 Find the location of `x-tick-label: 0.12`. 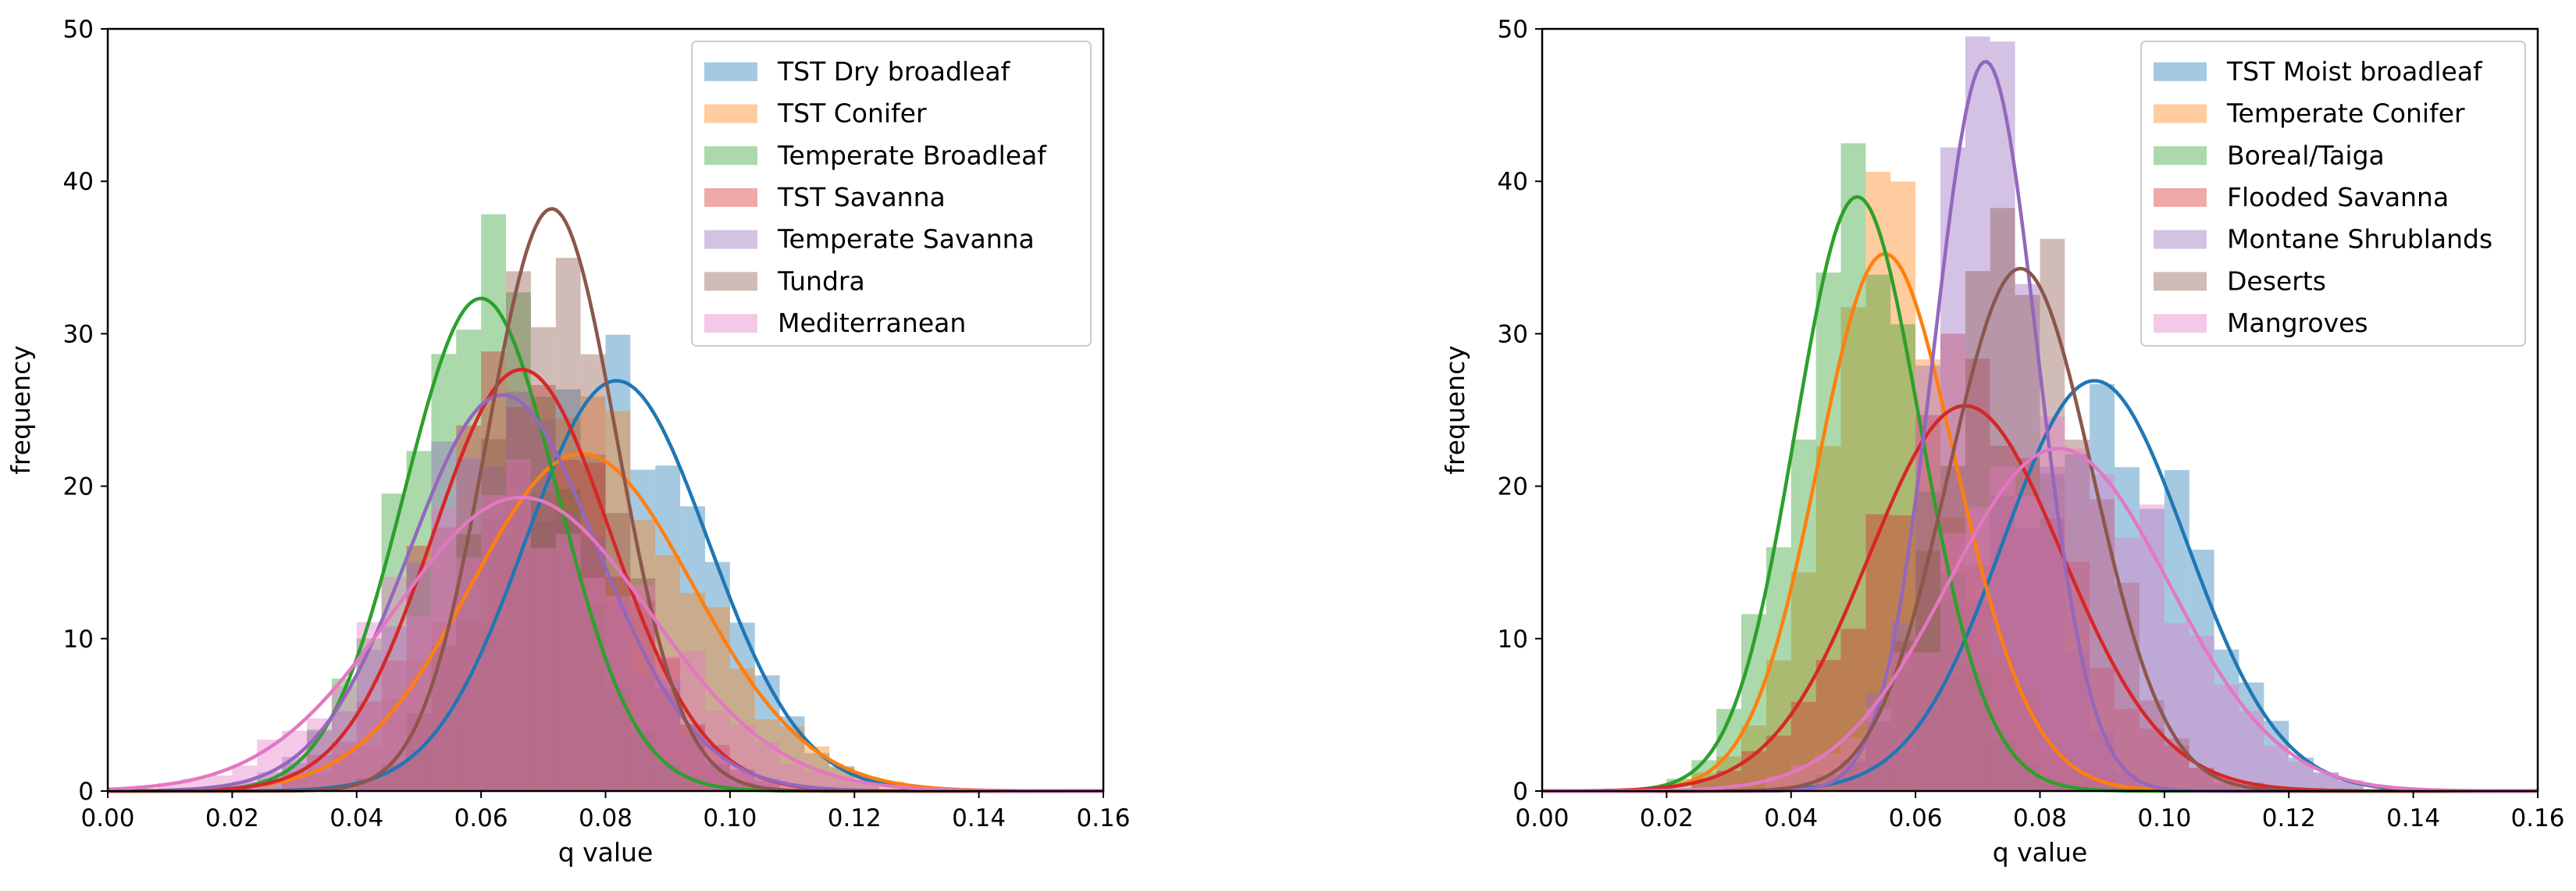

x-tick-label: 0.12 is located at coordinates (855, 818).